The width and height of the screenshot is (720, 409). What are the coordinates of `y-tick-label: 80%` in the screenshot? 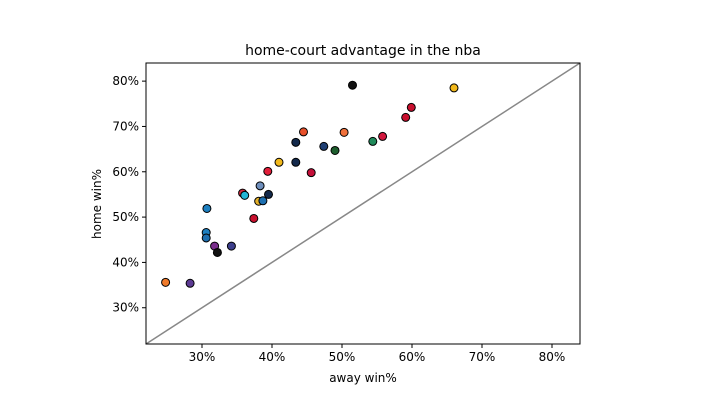 It's located at (125, 81).